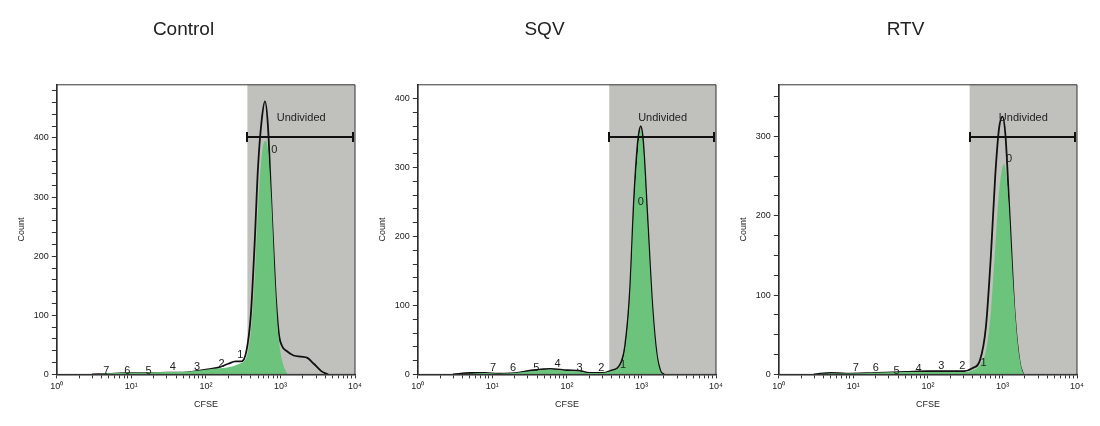 This screenshot has height=426, width=1100. What do you see at coordinates (183, 28) in the screenshot?
I see `chart-title: Control` at bounding box center [183, 28].